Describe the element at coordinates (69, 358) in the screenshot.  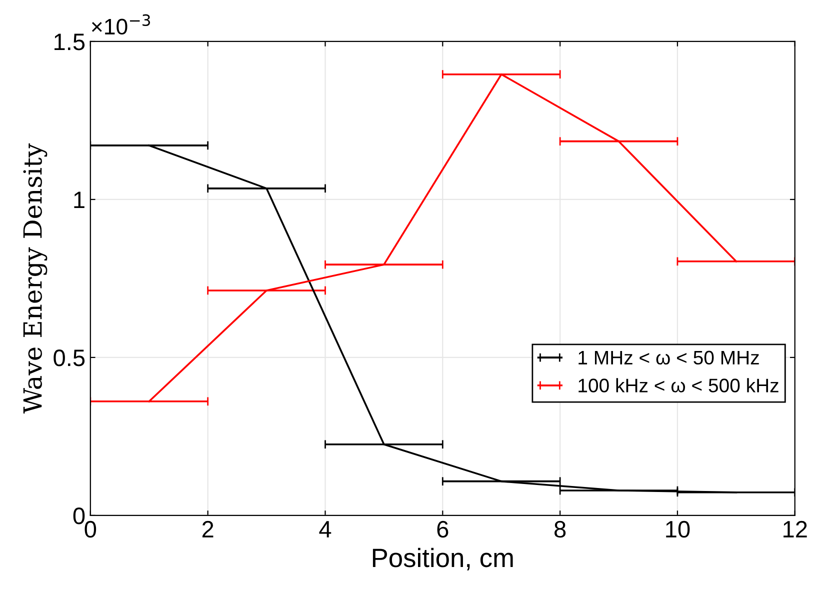
I see `y-tick-label: 0.5` at that location.